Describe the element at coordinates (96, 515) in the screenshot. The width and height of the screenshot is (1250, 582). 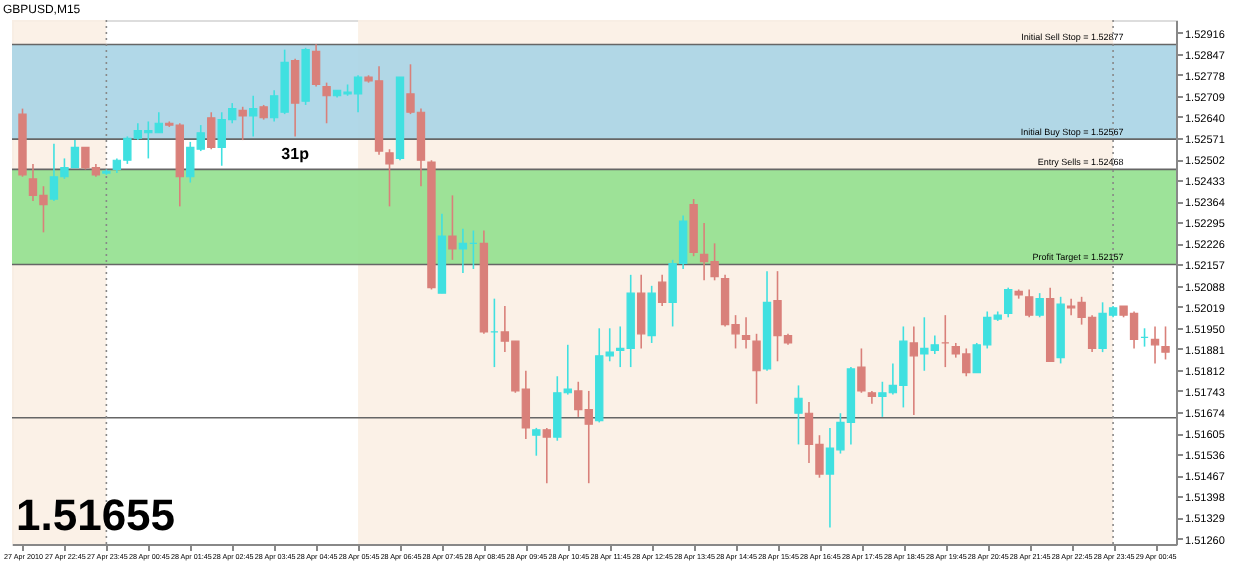
I see `annotation: 1.51655` at that location.